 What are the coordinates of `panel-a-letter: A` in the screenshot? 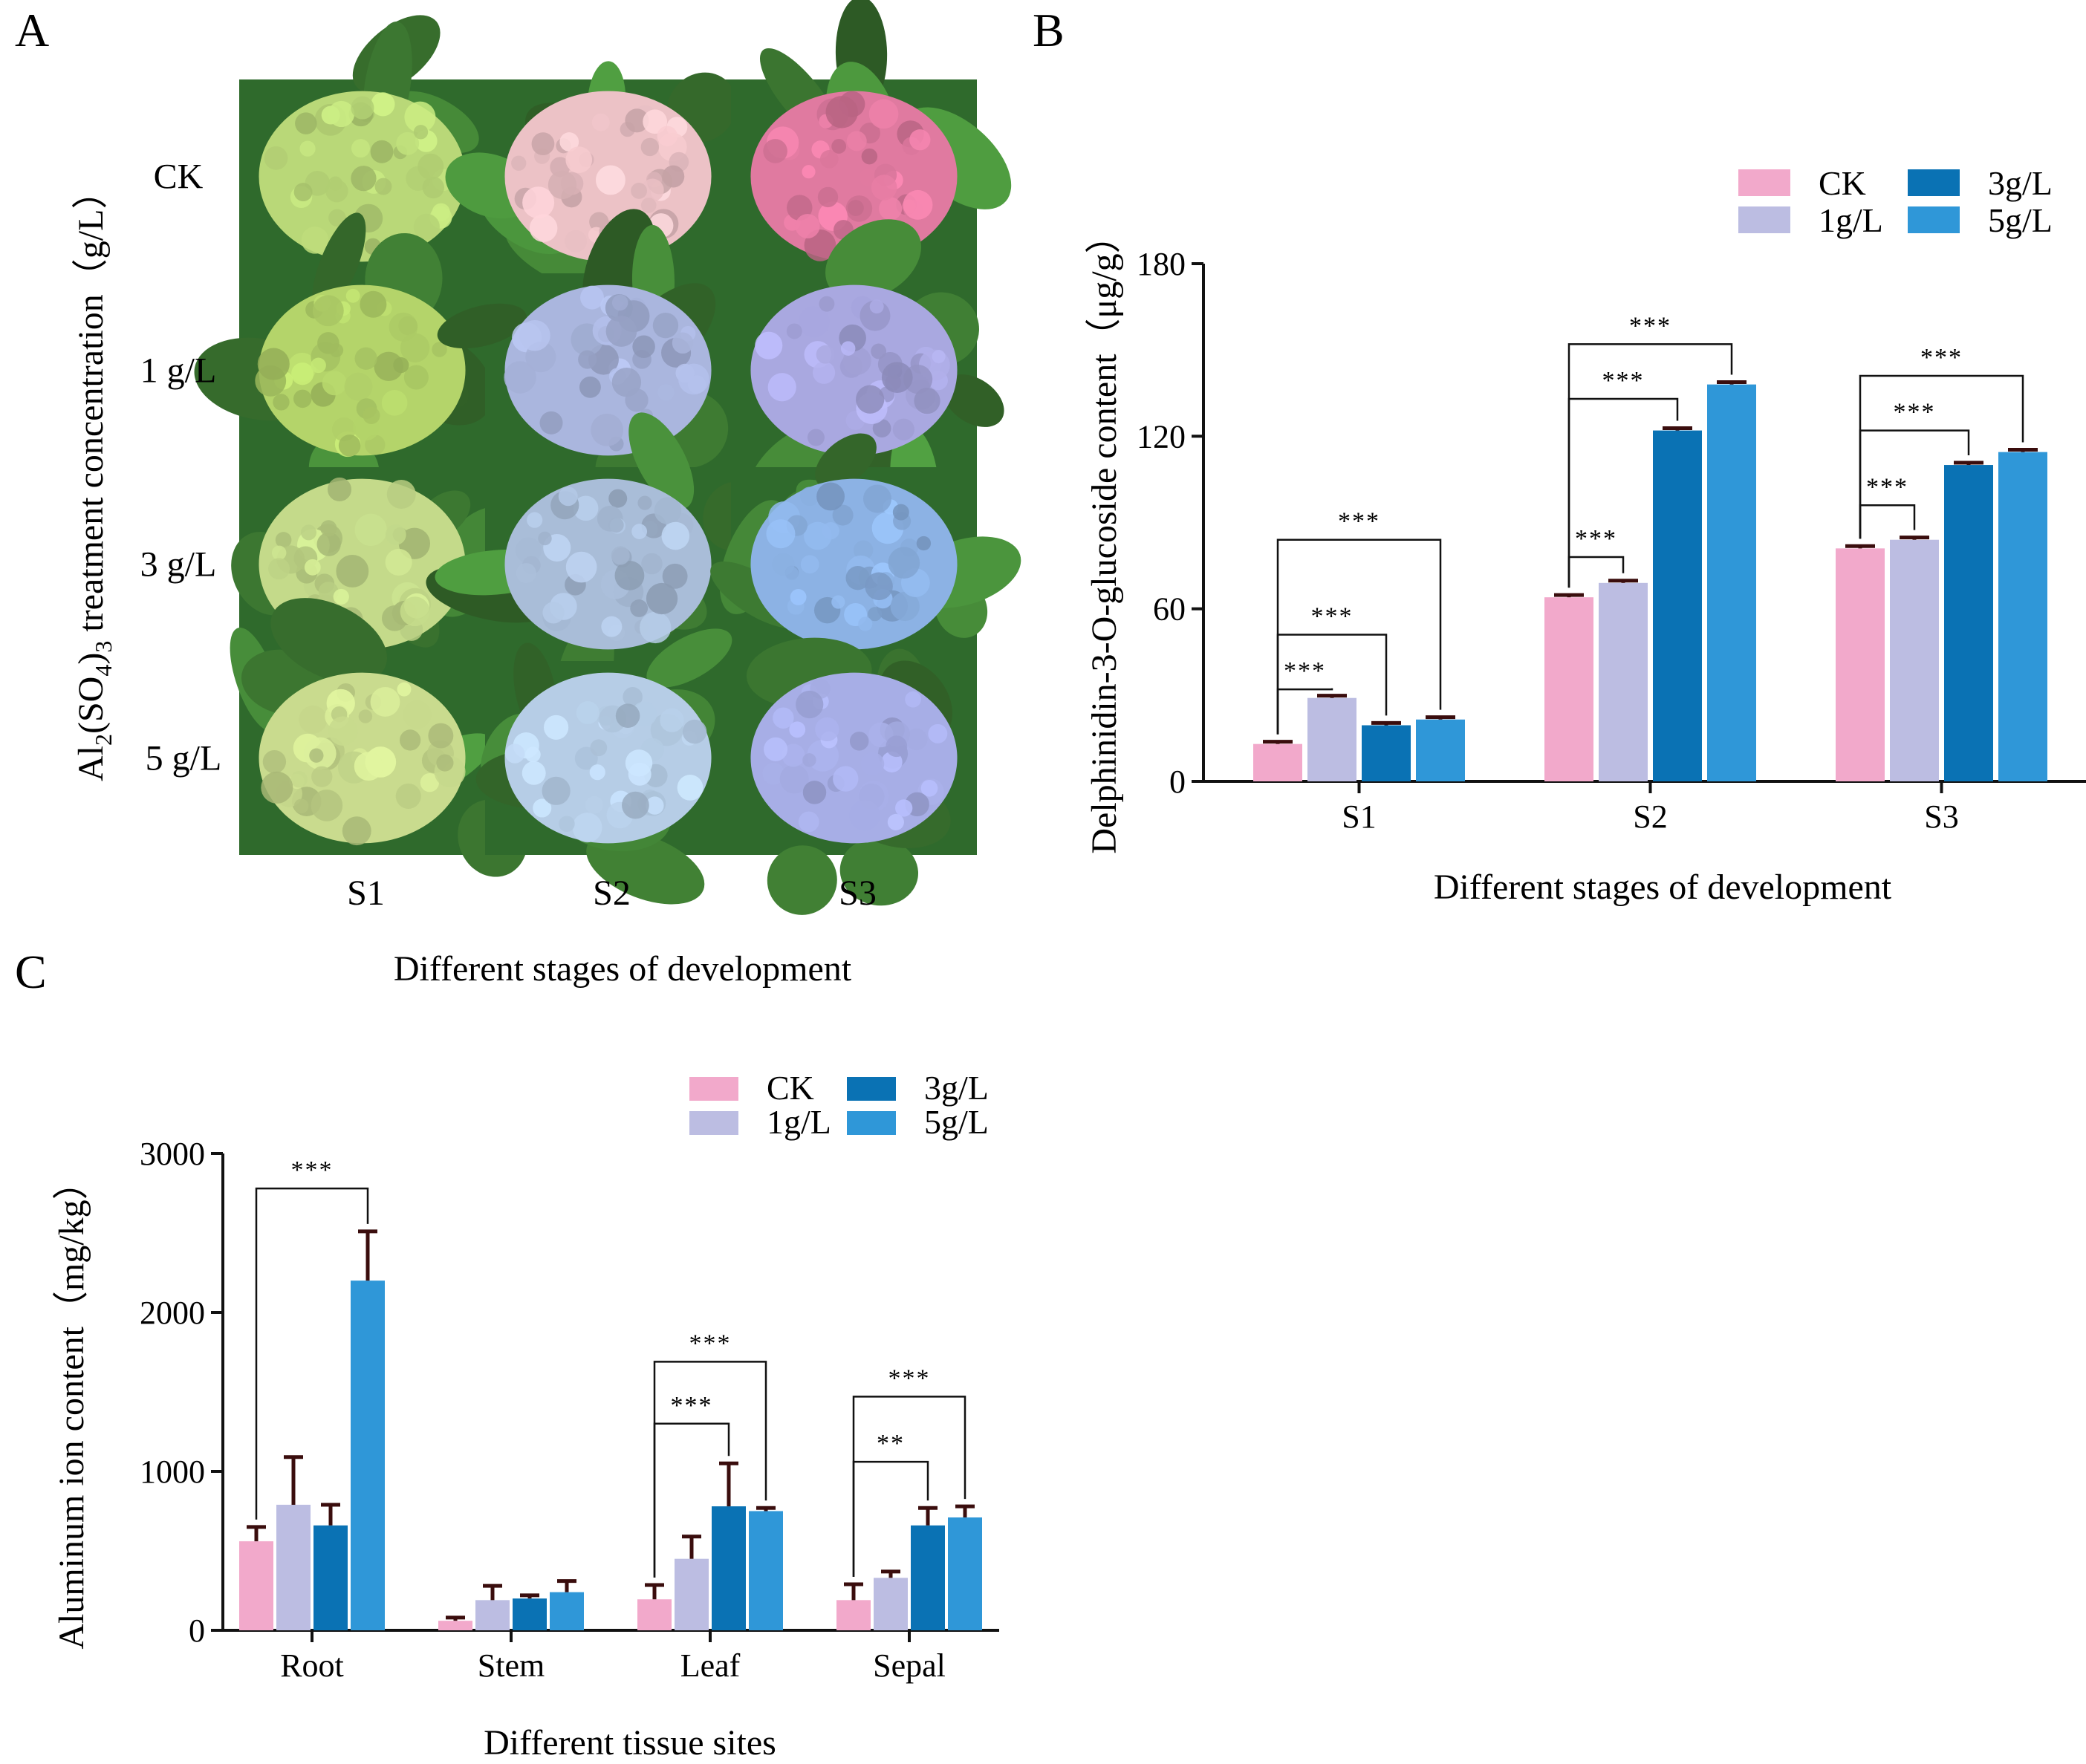 It's located at (32, 30).